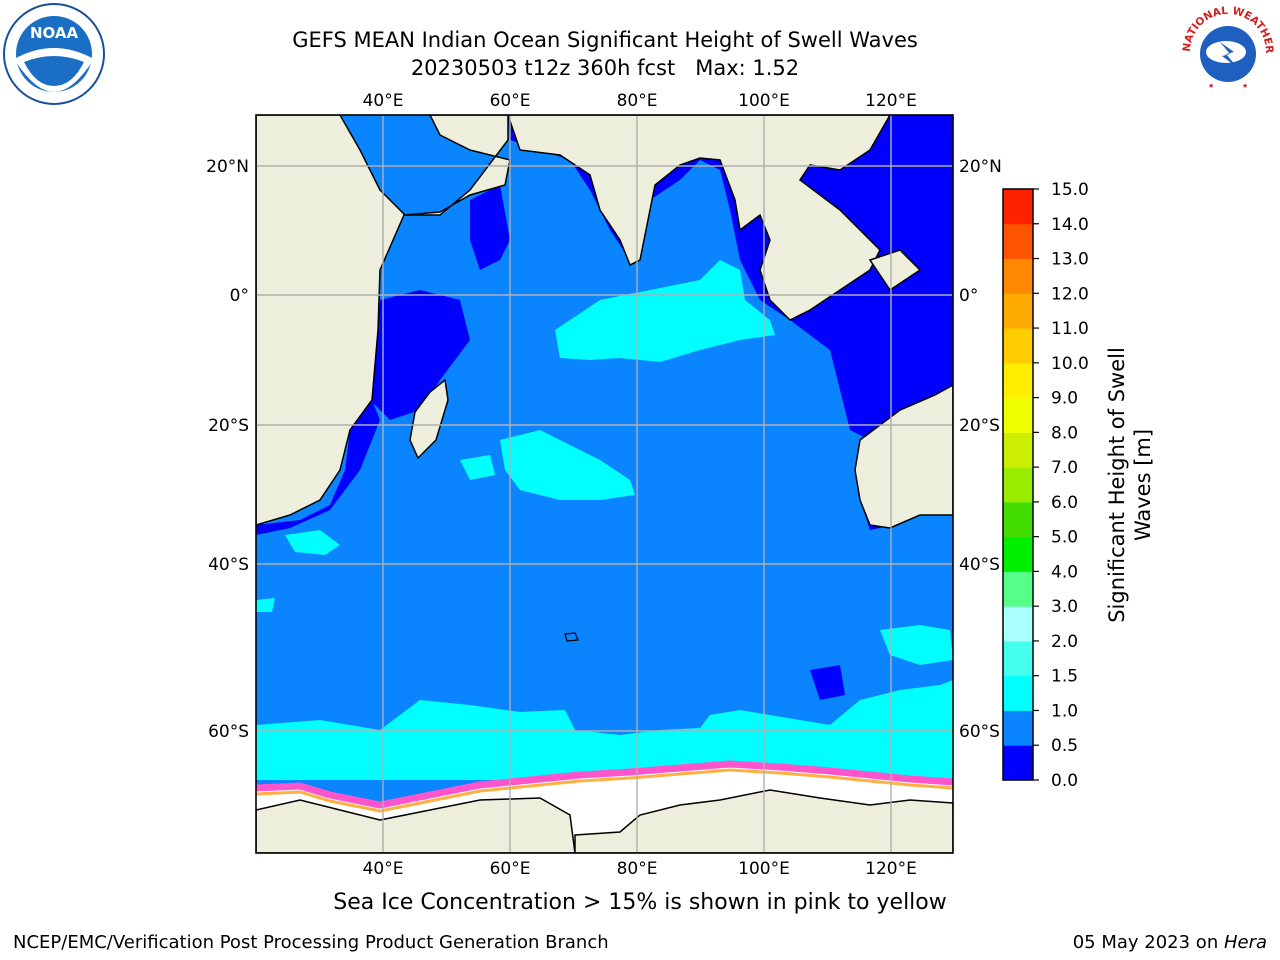  Describe the element at coordinates (1064, 781) in the screenshot. I see `colorbar-tick-label: 0.0` at that location.